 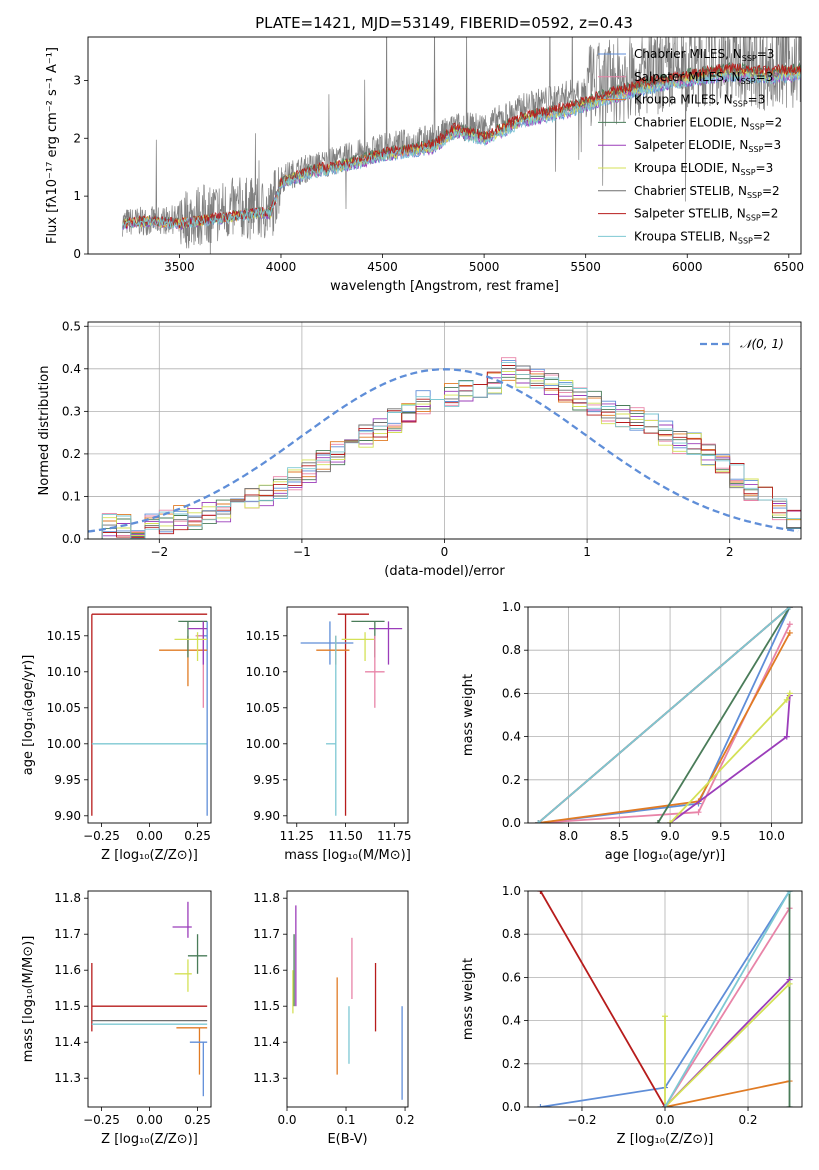 I want to click on x-tick-label: 11.50, so click(x=345, y=836).